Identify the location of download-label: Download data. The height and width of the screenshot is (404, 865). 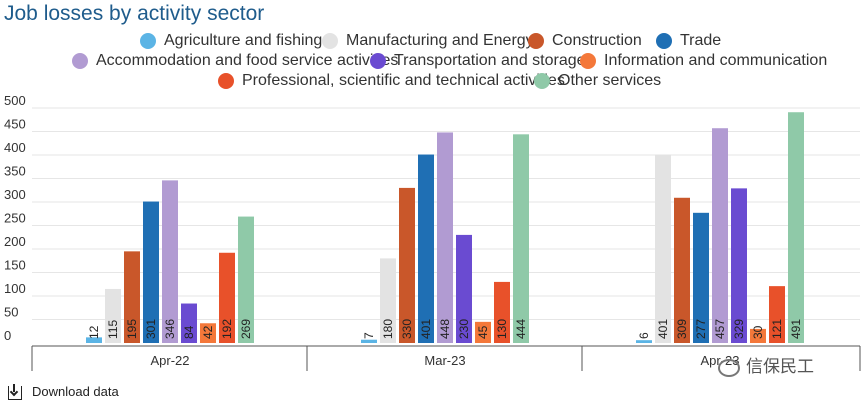
(75, 391).